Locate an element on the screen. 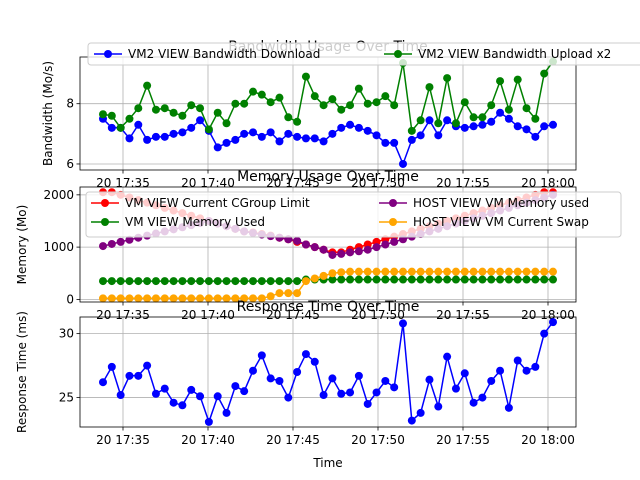 Image resolution: width=640 pixels, height=480 pixels. legend-box is located at coordinates (353, 214).